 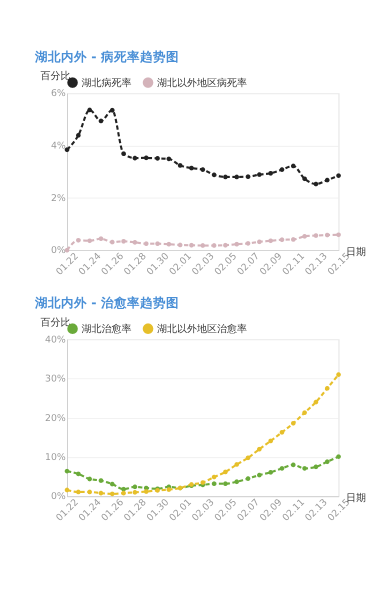 What do you see at coordinates (201, 83) in the screenshot?
I see `legend-label: 湖北以外地区病死率` at bounding box center [201, 83].